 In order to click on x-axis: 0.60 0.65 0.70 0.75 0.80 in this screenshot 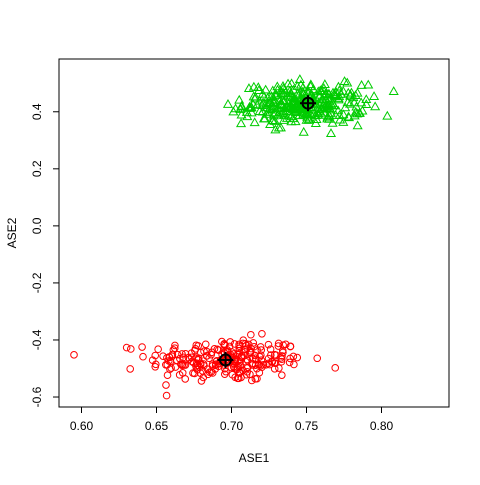, I will do `click(232, 419)`.